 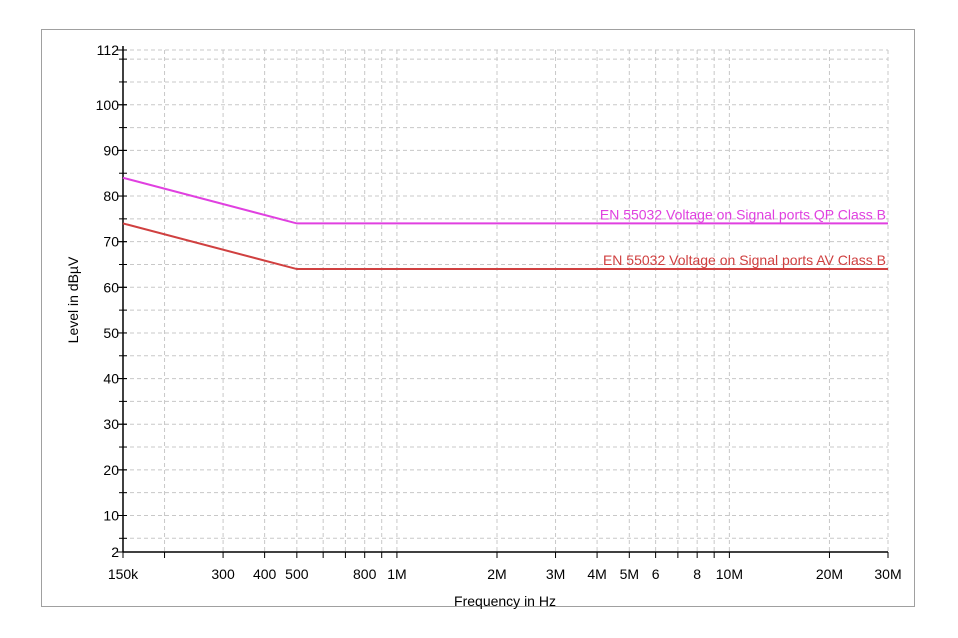 I want to click on x-tick-label: 150k, so click(x=123, y=574).